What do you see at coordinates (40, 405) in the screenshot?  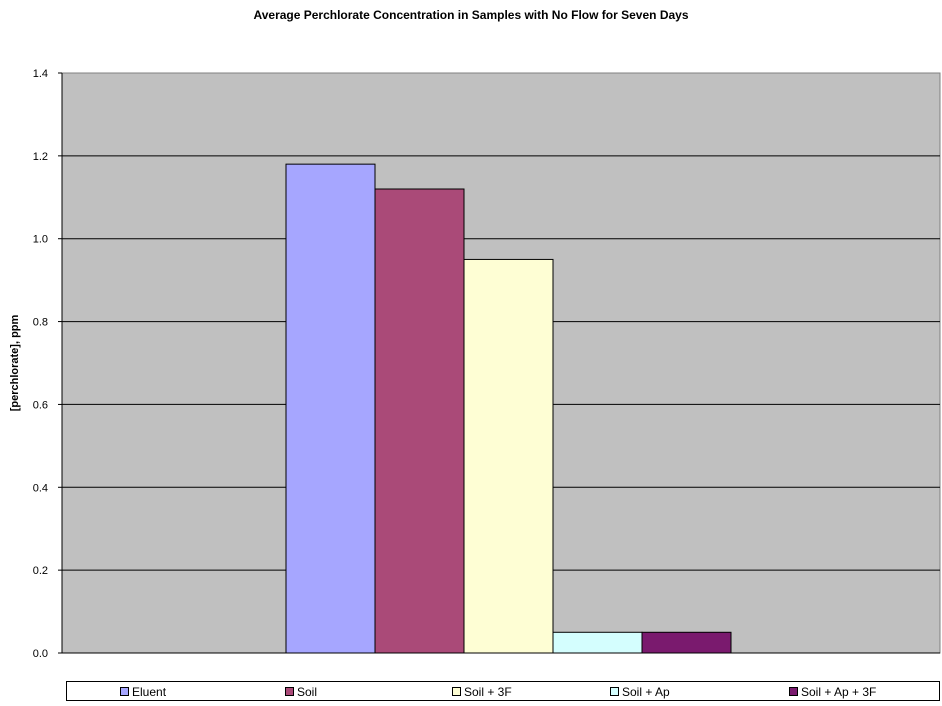 I see `y-tick-label: 0.6` at bounding box center [40, 405].